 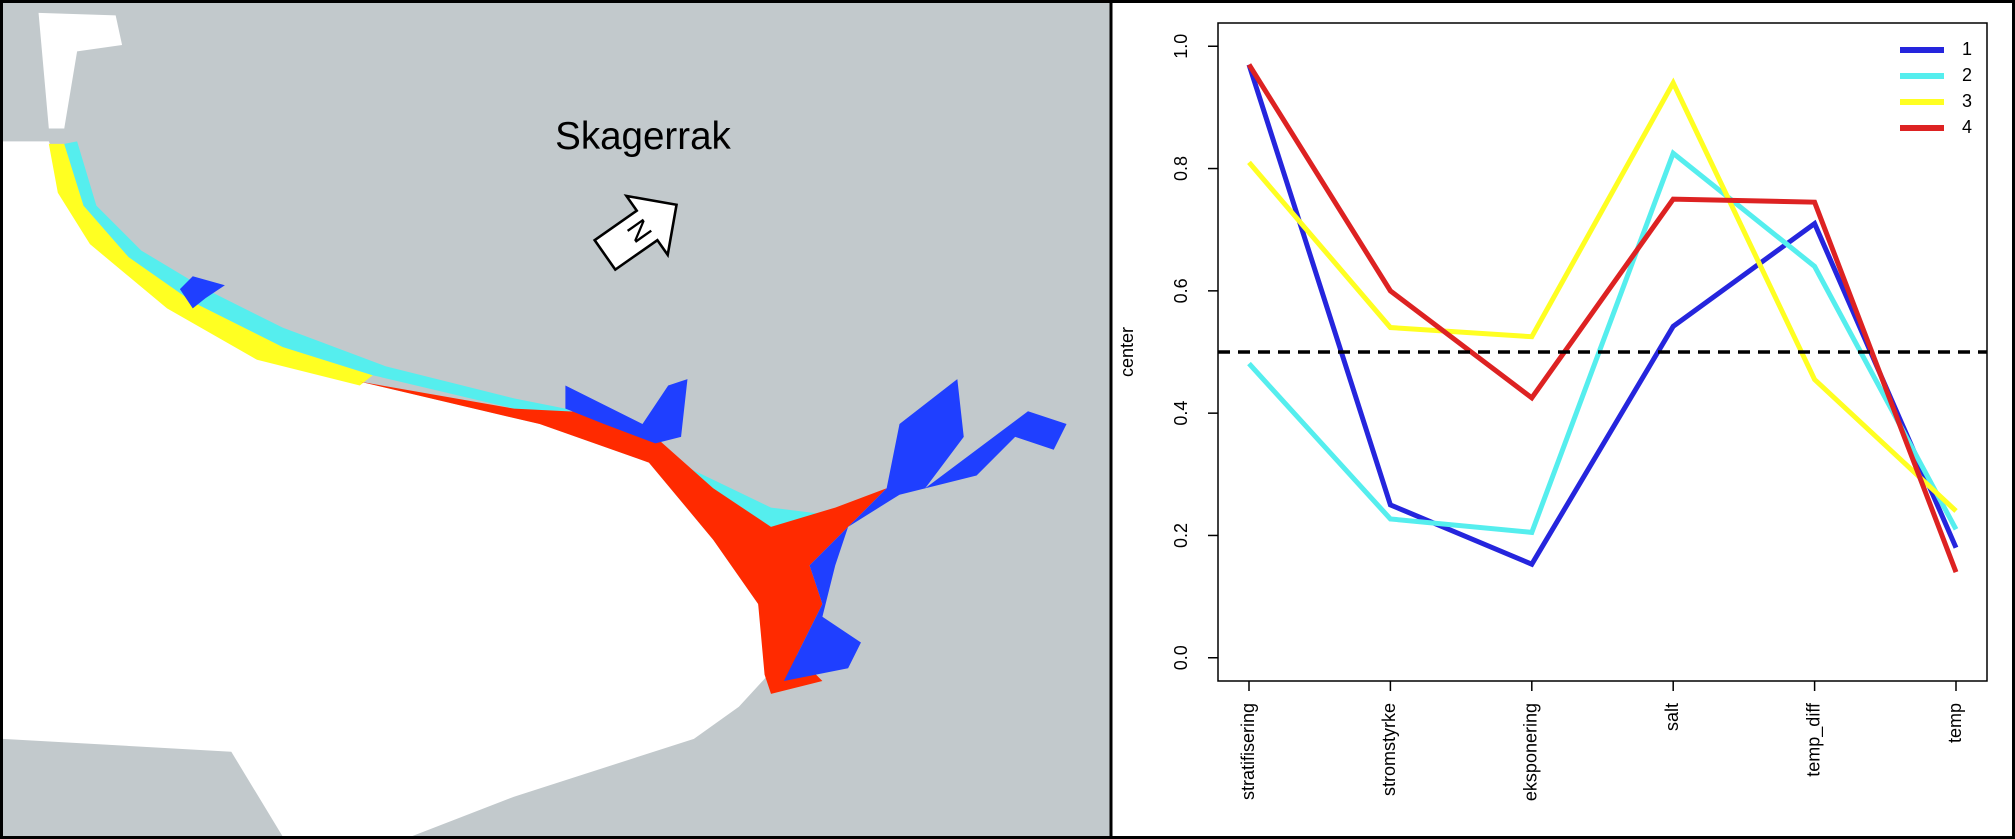 What do you see at coordinates (1813, 739) in the screenshot?
I see `x-tick-label: temp_diff` at bounding box center [1813, 739].